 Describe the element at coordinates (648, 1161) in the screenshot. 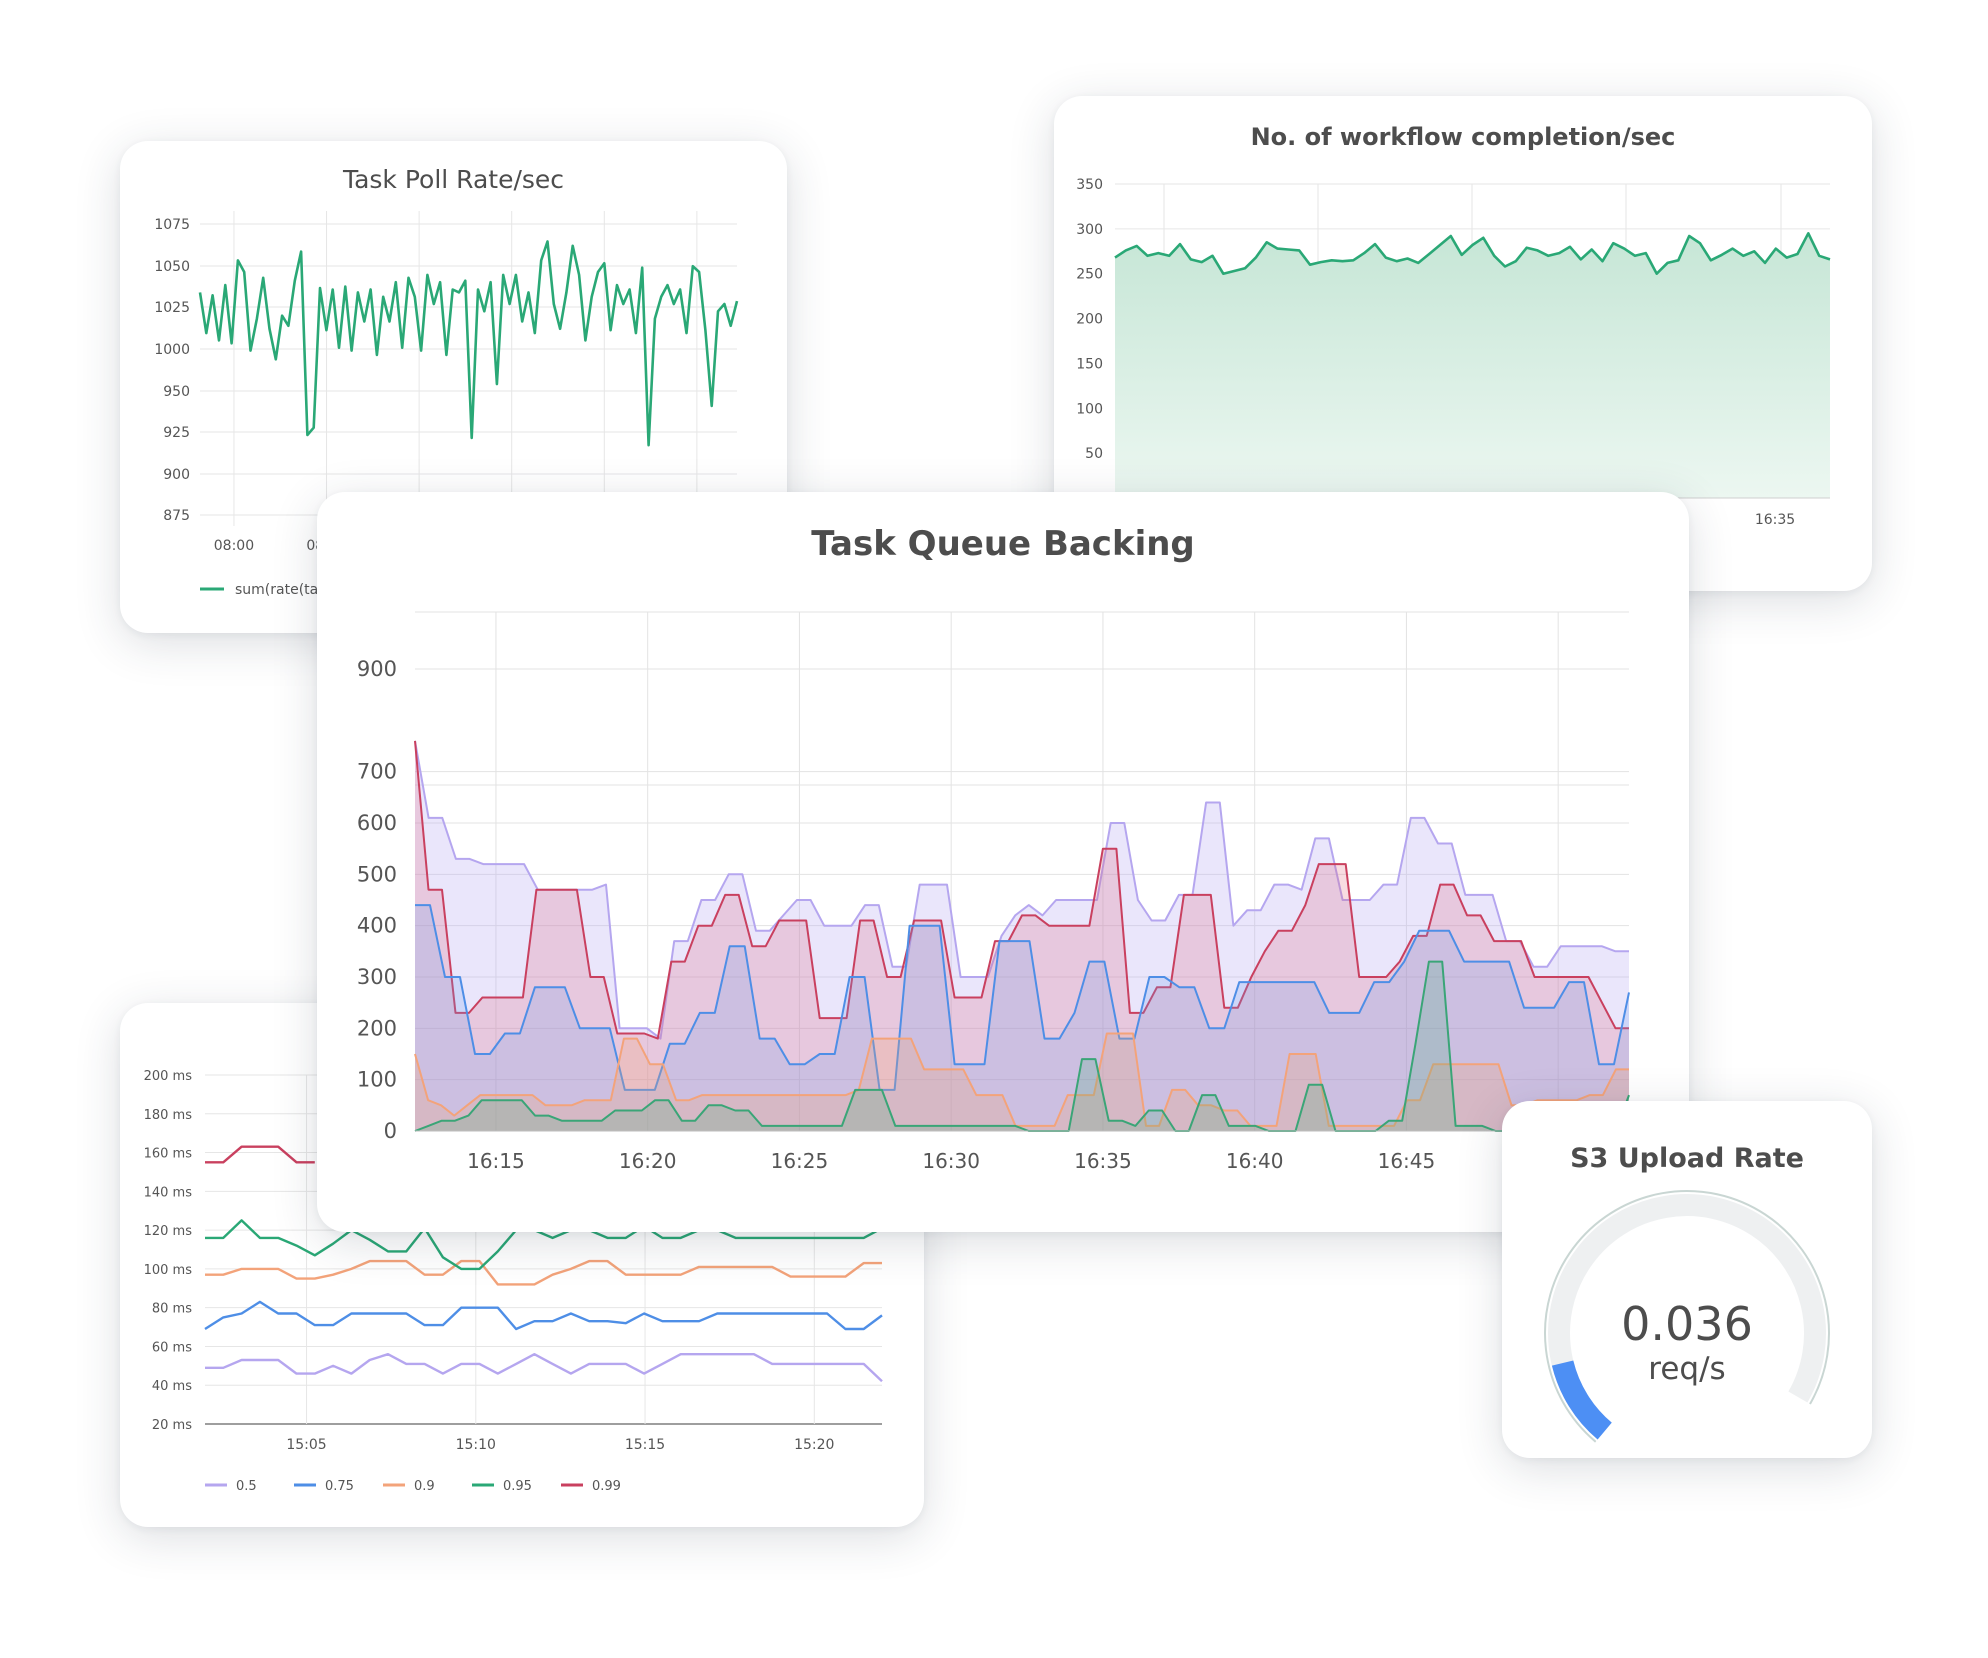

I see `x-tick-label: 16:20` at that location.